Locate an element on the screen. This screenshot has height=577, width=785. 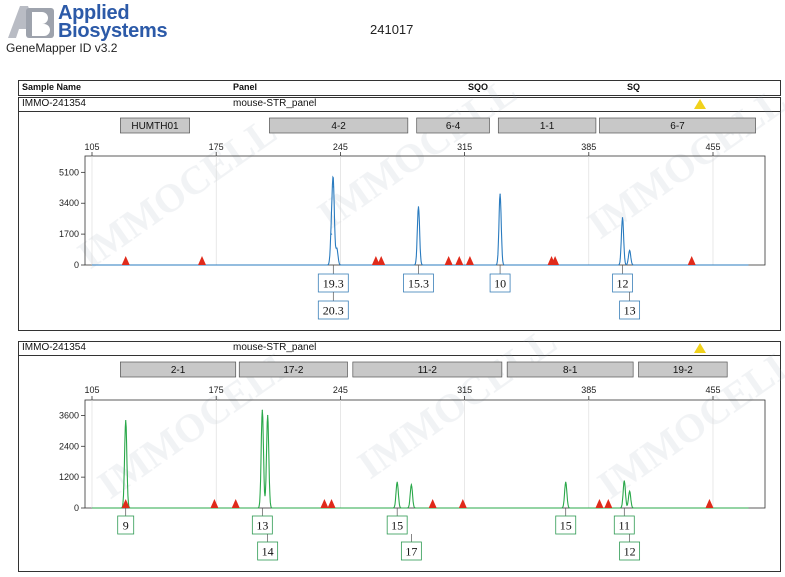
marker-label: 2-1 is located at coordinates (178, 370).